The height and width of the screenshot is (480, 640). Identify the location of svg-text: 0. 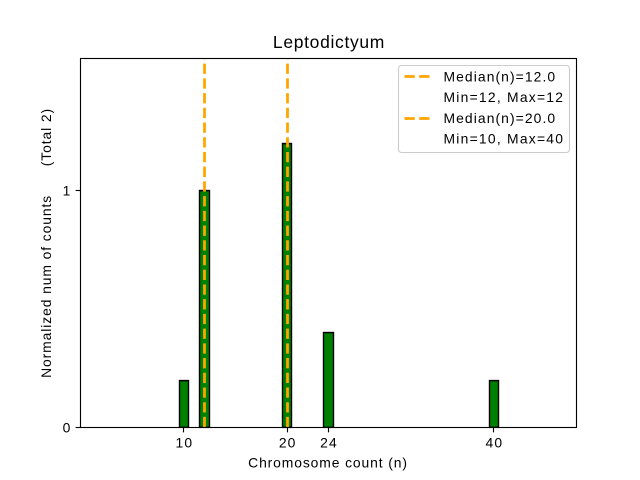
(67, 428).